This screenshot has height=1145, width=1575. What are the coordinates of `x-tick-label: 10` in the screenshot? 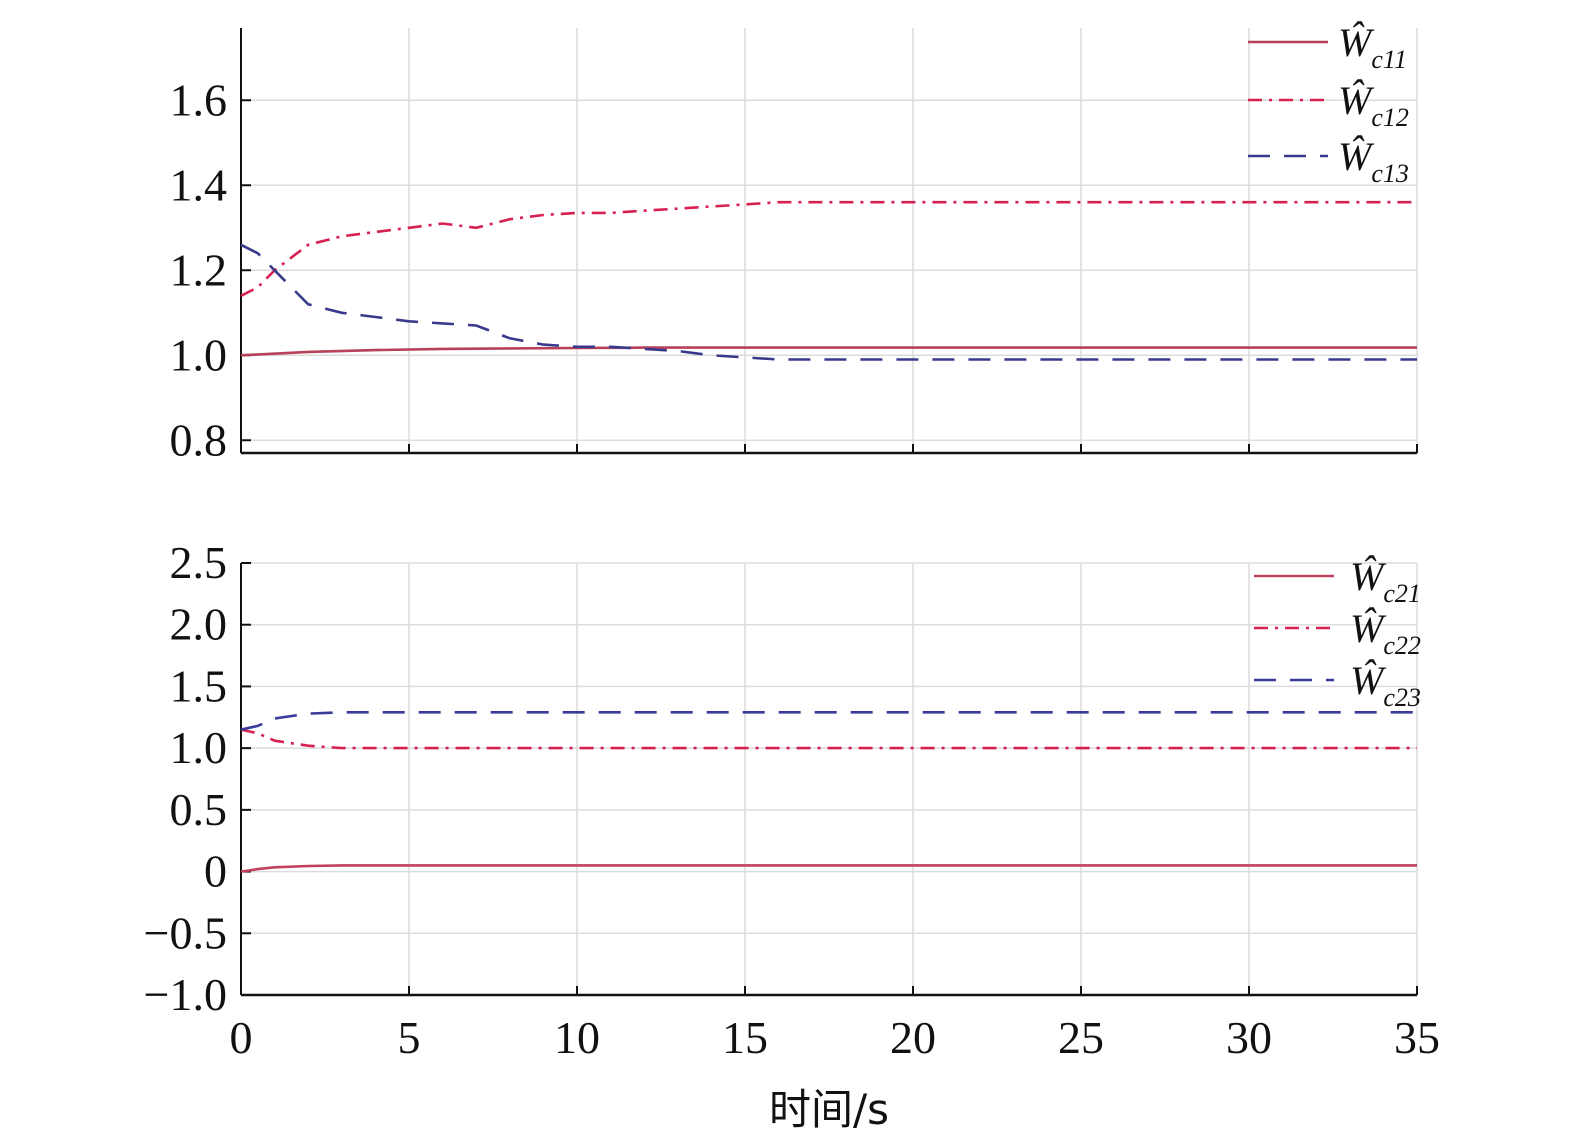 It's located at (577, 1037).